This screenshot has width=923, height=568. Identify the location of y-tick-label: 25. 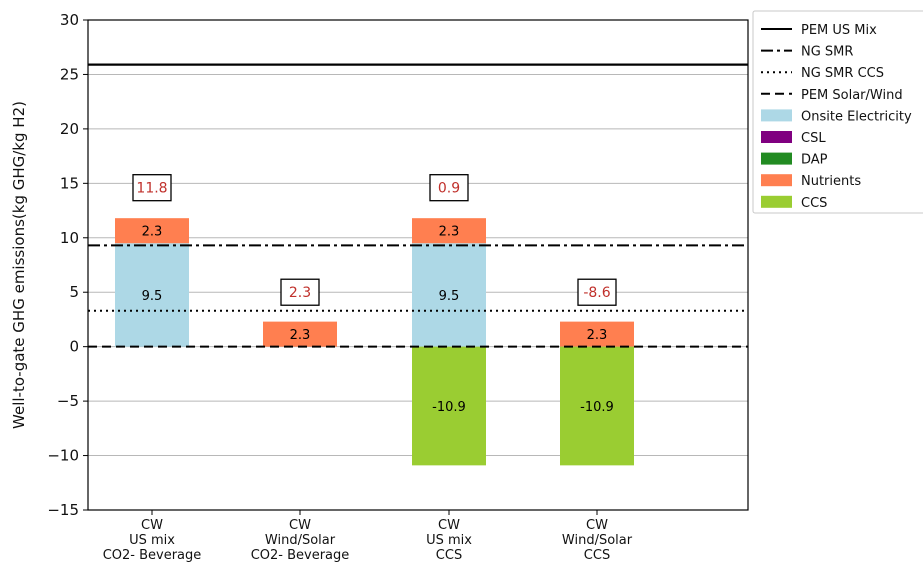
(69, 74).